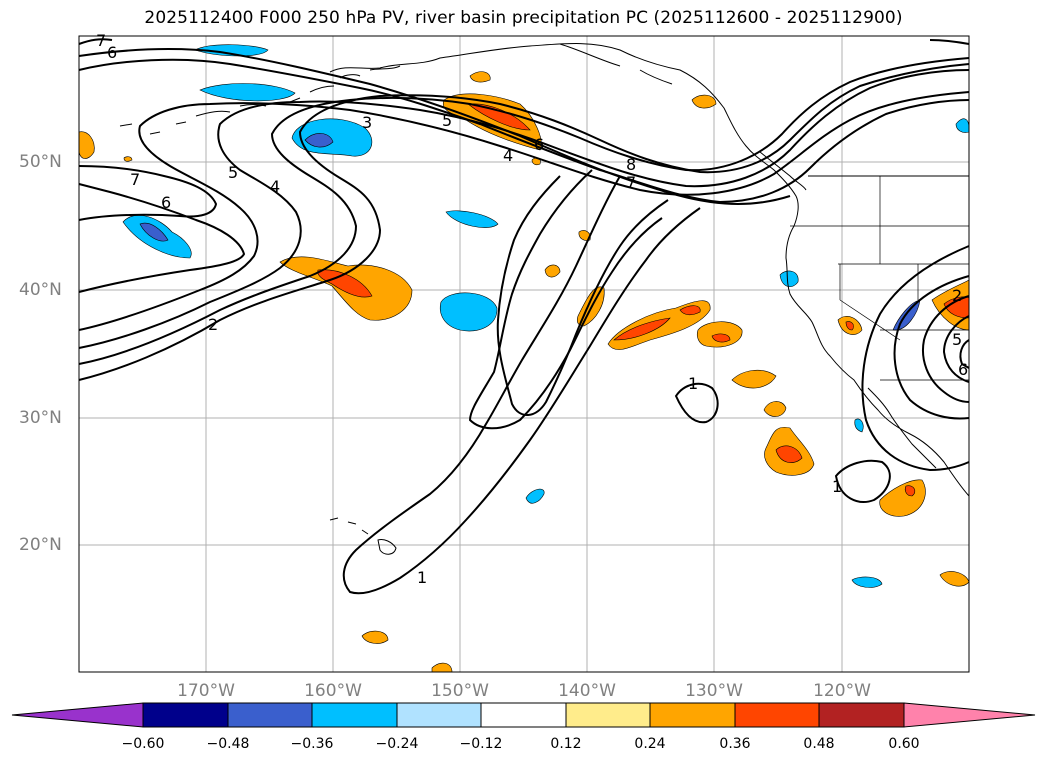 The image size is (1047, 765). Describe the element at coordinates (40, 545) in the screenshot. I see `latitude-label: 20°N` at that location.